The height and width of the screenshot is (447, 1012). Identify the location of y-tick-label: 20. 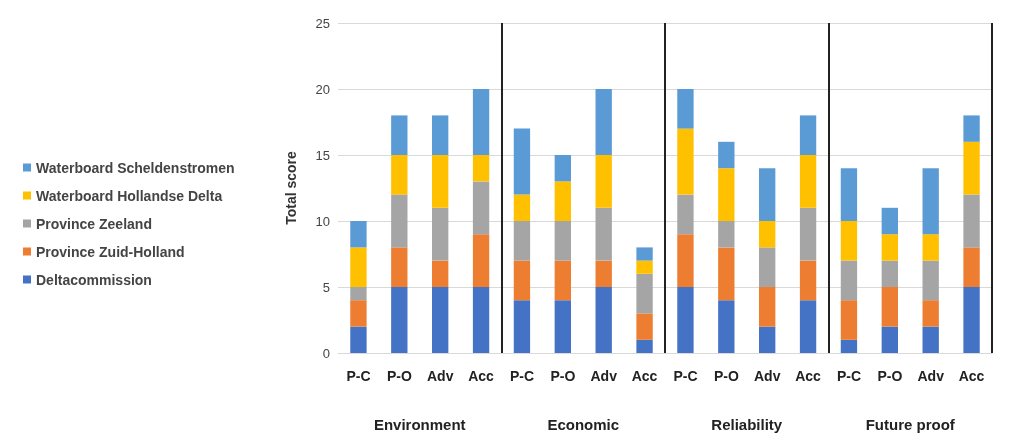
(322, 89).